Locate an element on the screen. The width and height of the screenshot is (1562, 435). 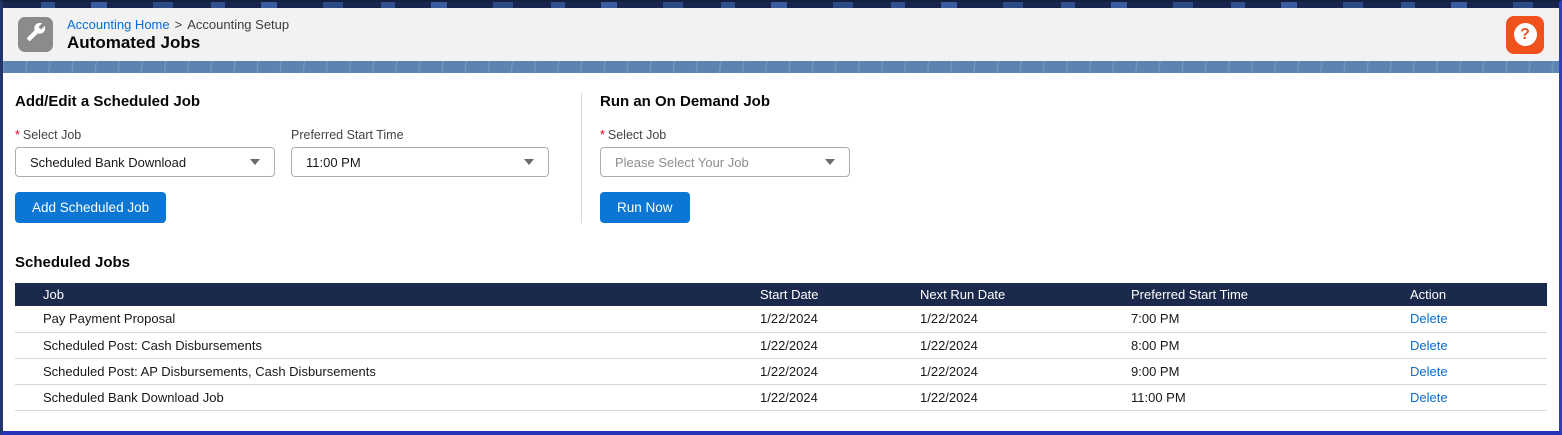
add-scheduled-job-button: Add Scheduled Job is located at coordinates (91, 207).